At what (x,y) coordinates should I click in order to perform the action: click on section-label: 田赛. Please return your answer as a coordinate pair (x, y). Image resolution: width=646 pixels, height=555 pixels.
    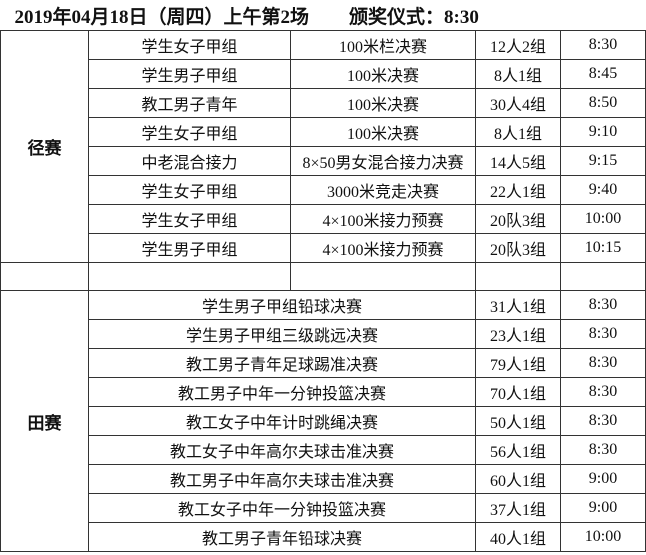
    Looking at the image, I should click on (44, 421).